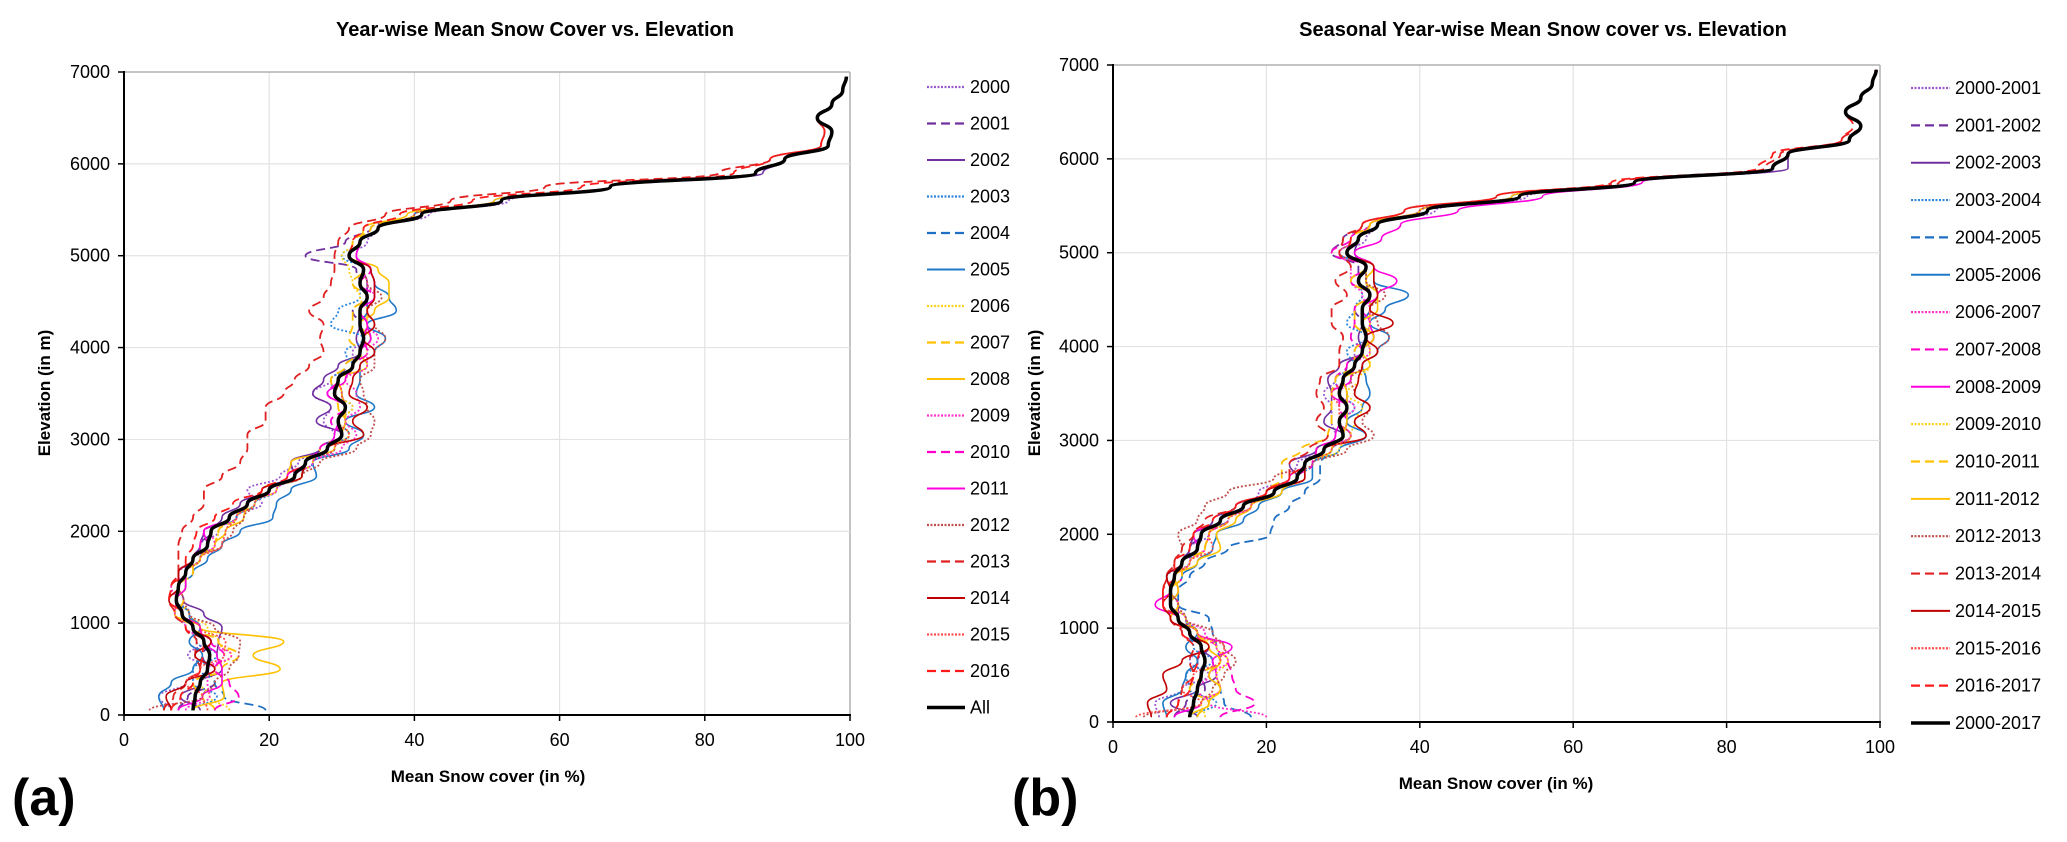  What do you see at coordinates (1998, 387) in the screenshot?
I see `legend-label: 2008-2009` at bounding box center [1998, 387].